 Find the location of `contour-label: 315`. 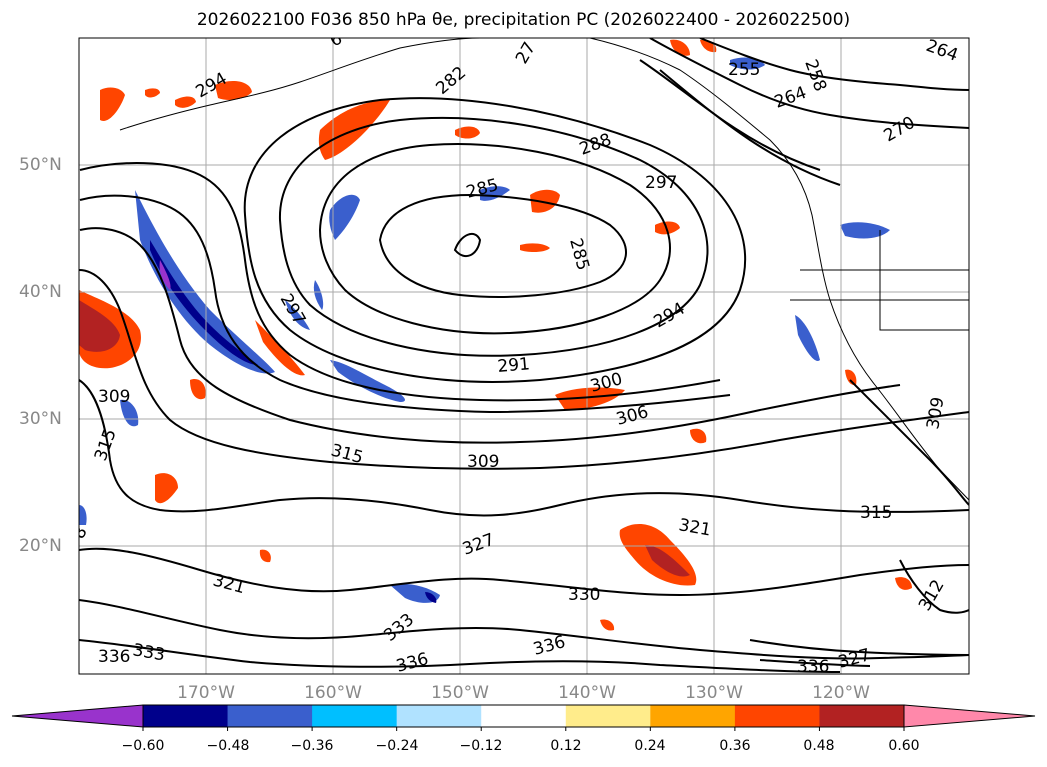

contour-label: 315 is located at coordinates (876, 513).